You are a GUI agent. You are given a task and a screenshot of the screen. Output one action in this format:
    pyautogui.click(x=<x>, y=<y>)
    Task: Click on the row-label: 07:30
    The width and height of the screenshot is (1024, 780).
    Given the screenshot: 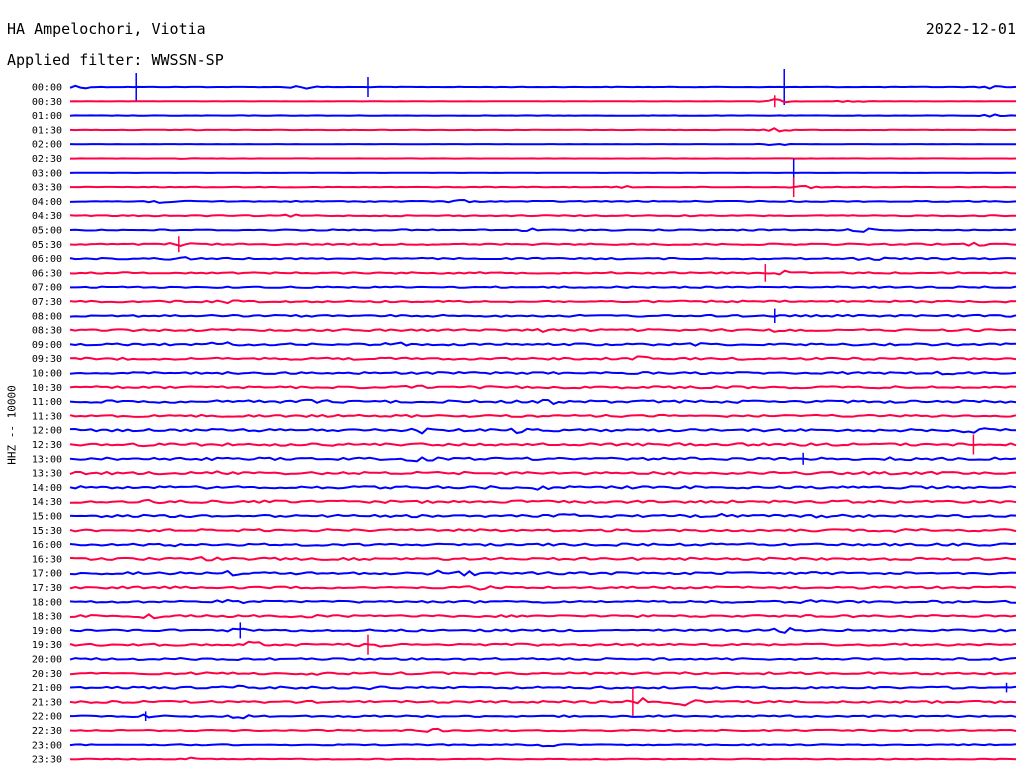 What is the action you would take?
    pyautogui.click(x=47, y=302)
    